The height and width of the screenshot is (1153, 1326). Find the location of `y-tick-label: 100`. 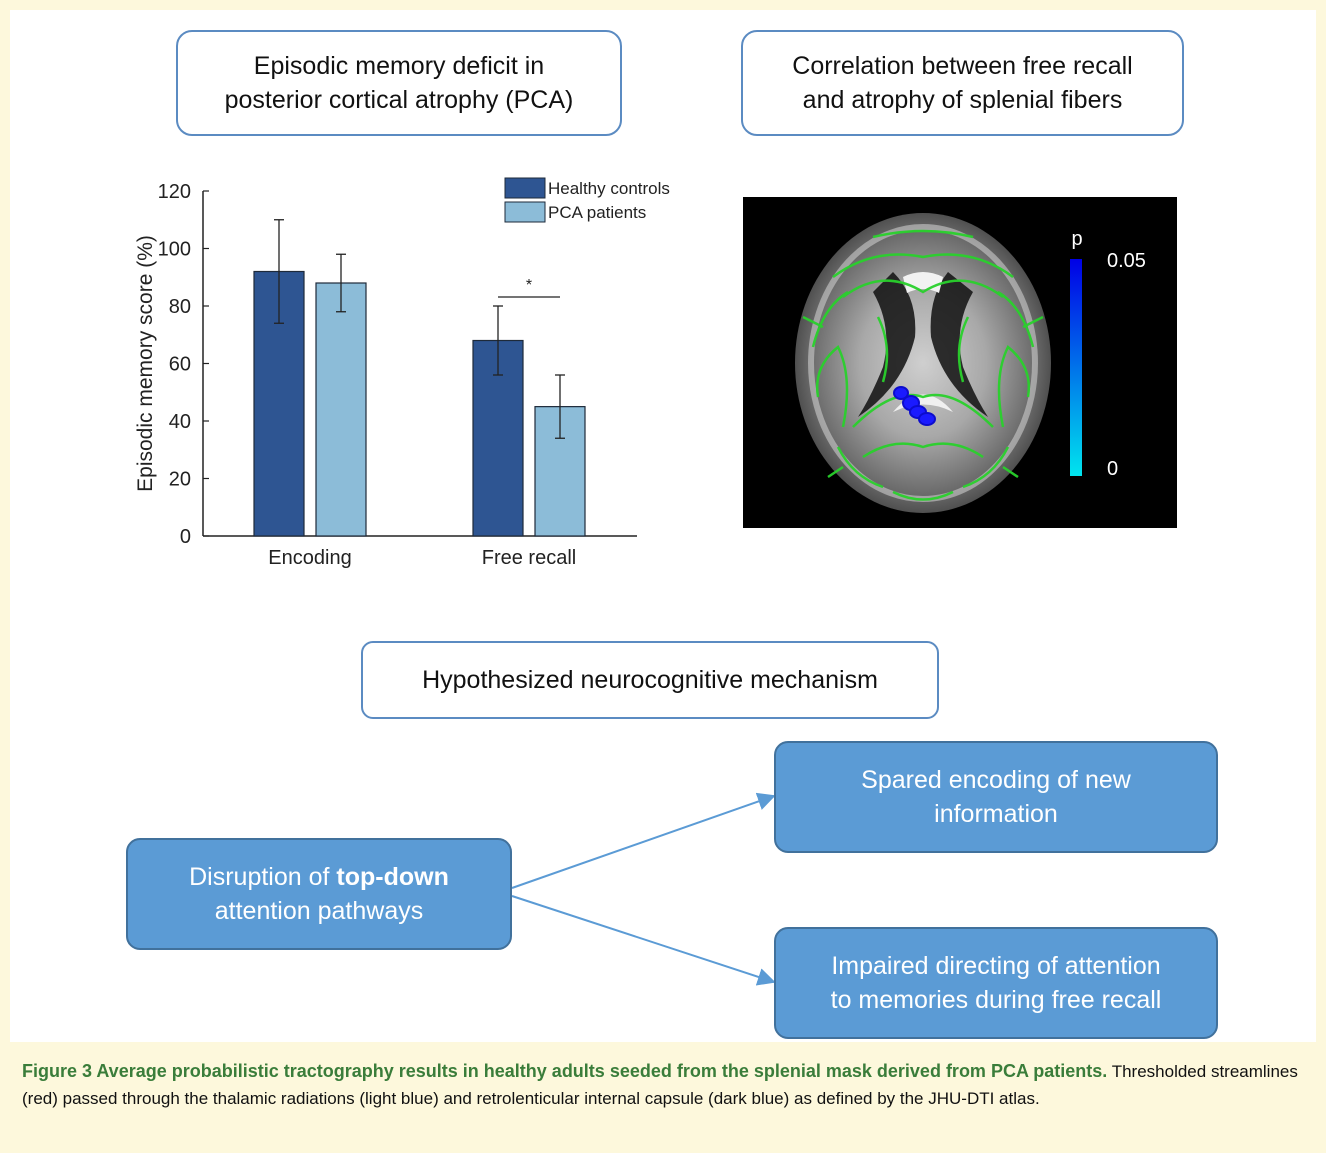

y-tick-label: 100 is located at coordinates (174, 250).